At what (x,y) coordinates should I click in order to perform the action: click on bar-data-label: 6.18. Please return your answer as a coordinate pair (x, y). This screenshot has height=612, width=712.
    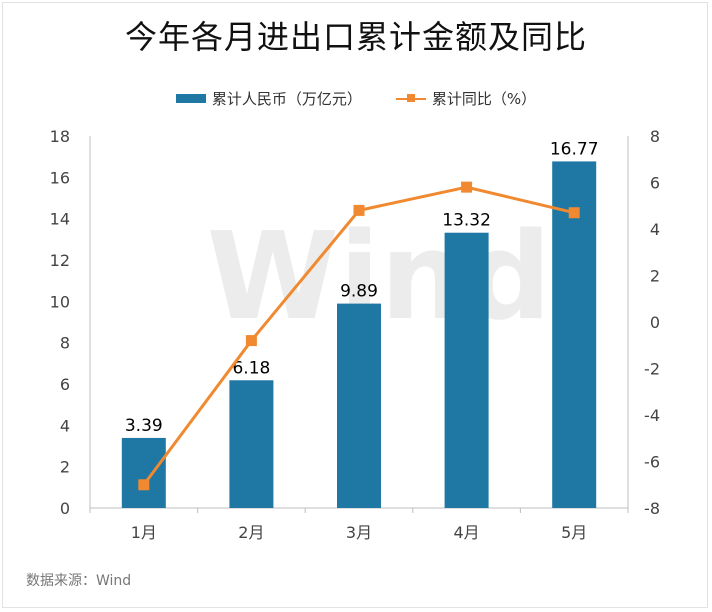
    Looking at the image, I should click on (251, 368).